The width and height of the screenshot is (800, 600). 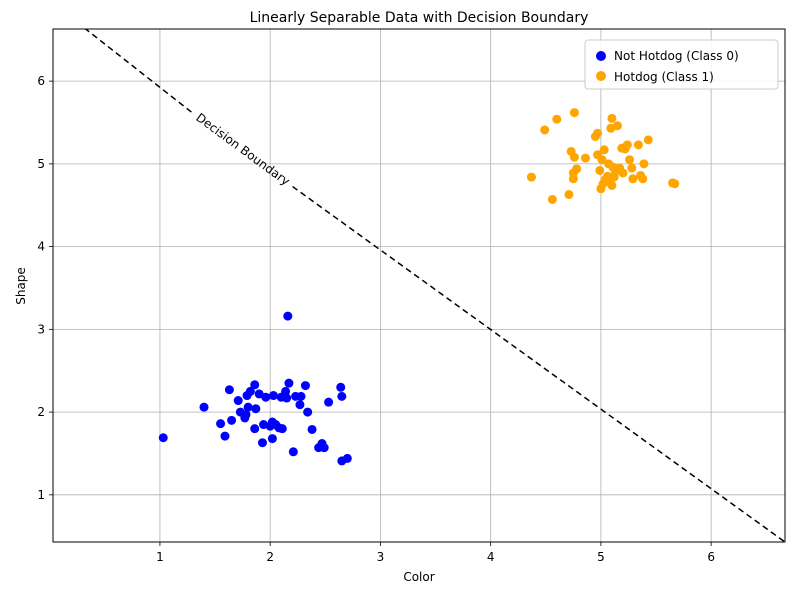 I want to click on y-tick-label: 3, so click(x=41, y=329).